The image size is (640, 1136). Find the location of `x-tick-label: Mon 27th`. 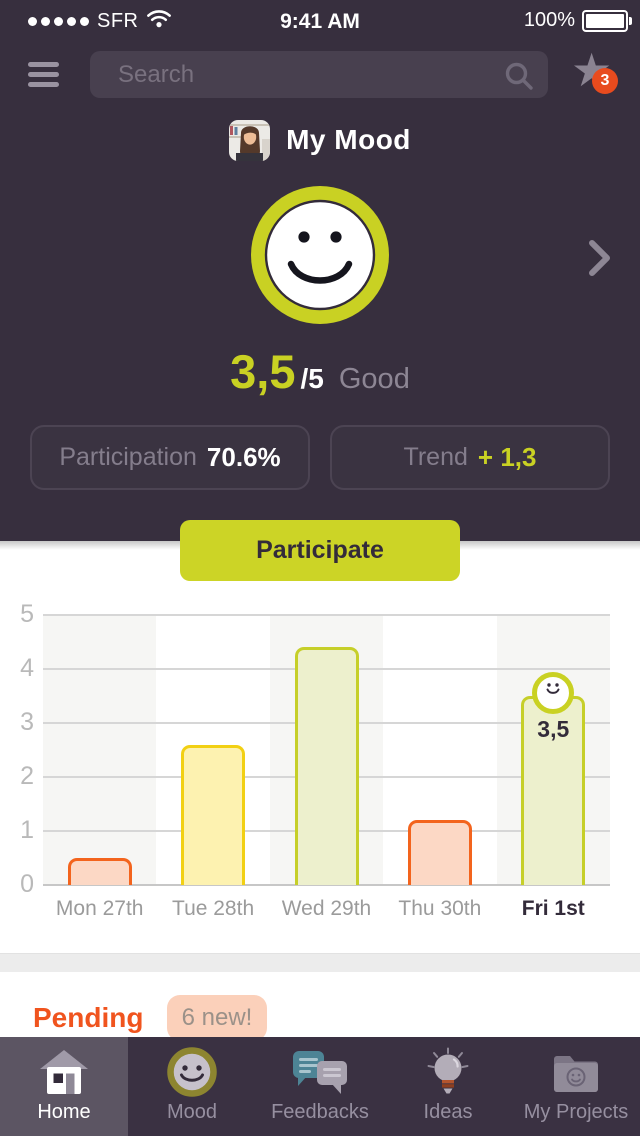

x-tick-label: Mon 27th is located at coordinates (99, 908).